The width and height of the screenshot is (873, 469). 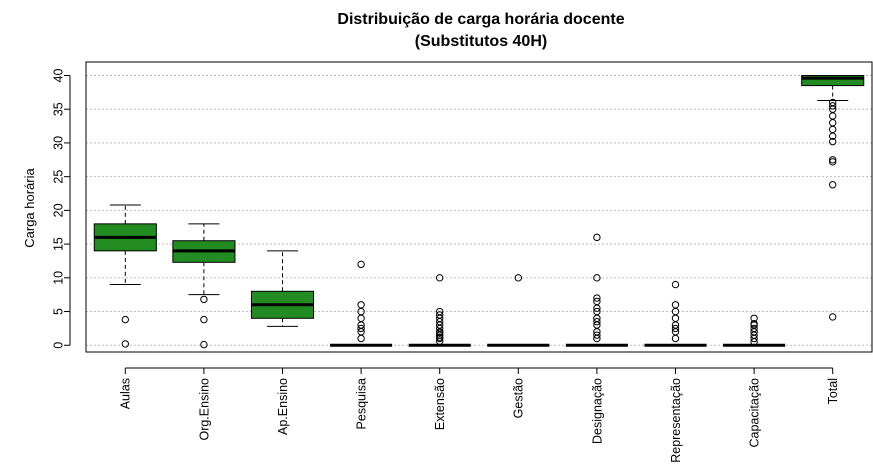 I want to click on y-tick-label: 15, so click(x=58, y=244).